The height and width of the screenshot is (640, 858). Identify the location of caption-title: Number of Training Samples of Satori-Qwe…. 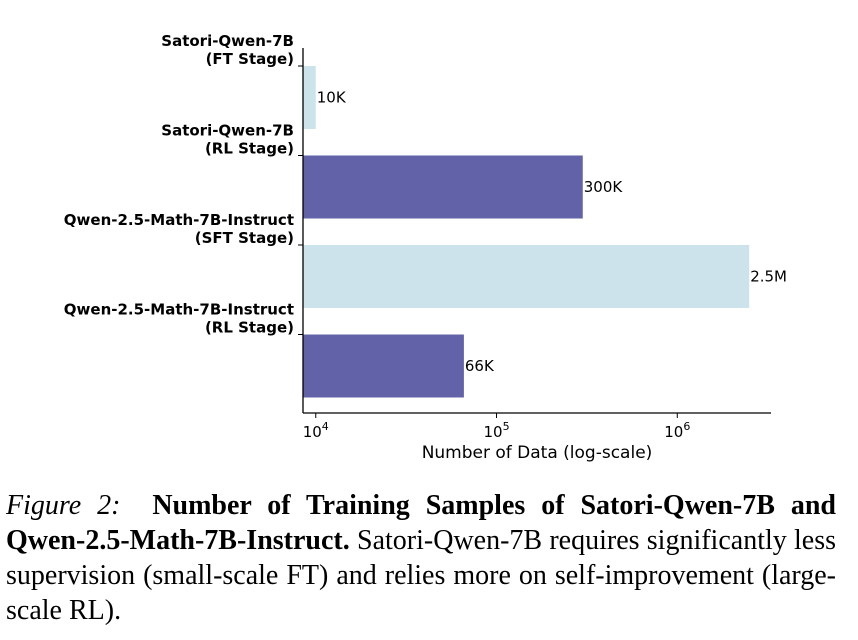
(421, 523).